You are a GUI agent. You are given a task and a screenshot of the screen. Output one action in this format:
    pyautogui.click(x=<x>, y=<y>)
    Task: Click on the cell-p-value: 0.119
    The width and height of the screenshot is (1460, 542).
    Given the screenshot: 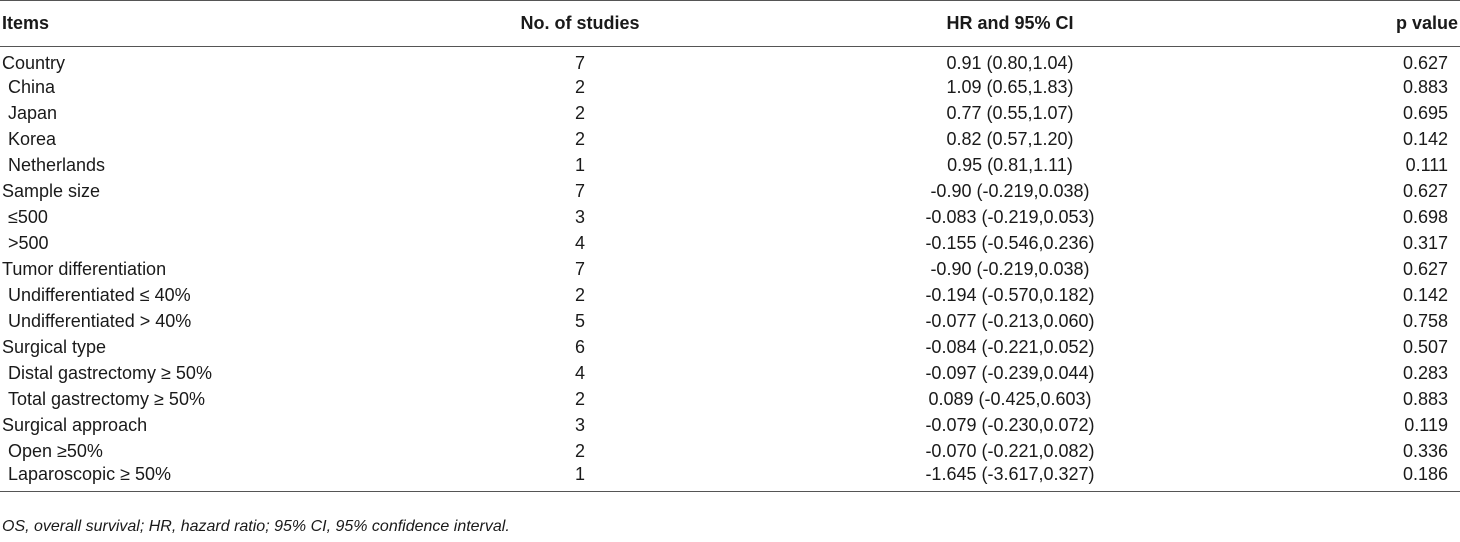 What is the action you would take?
    pyautogui.click(x=1426, y=424)
    